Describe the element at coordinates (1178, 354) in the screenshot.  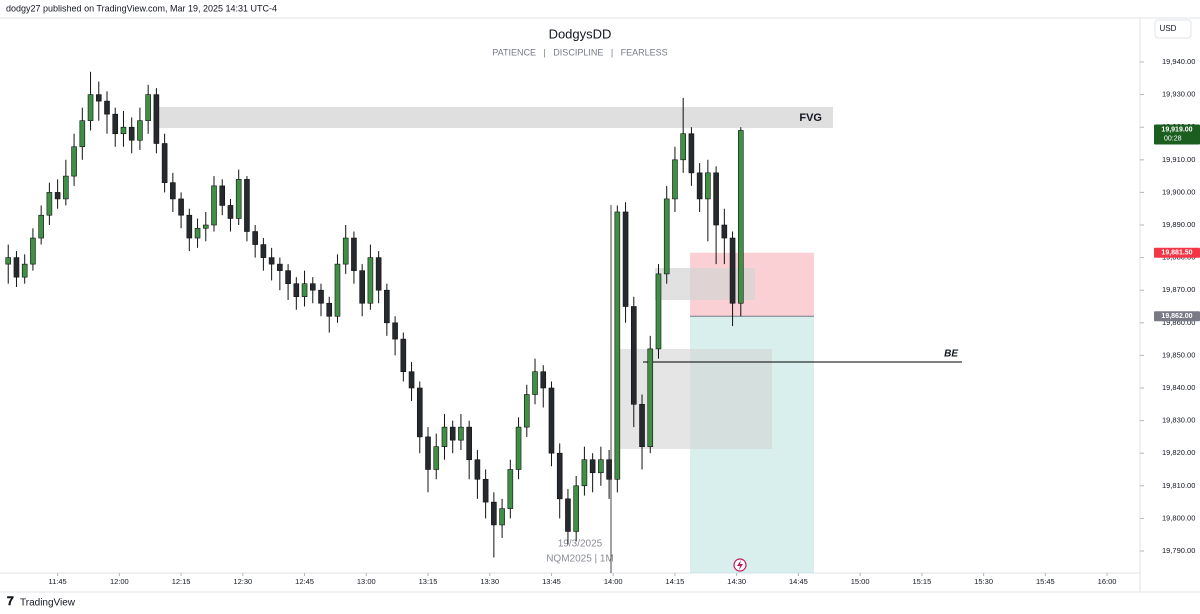
I see `y-tick-label: 19,850.00` at that location.